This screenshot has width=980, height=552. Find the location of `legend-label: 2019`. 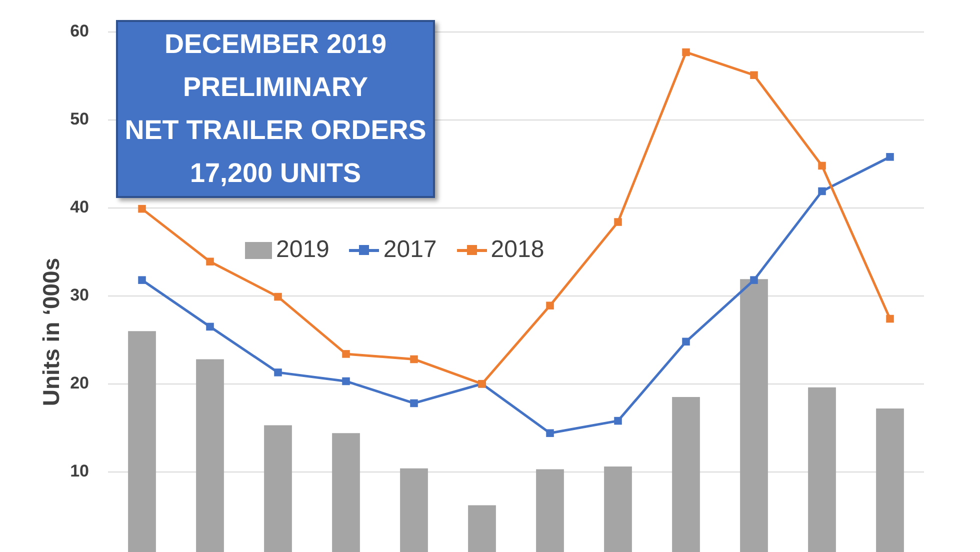

legend-label: 2019 is located at coordinates (303, 250).